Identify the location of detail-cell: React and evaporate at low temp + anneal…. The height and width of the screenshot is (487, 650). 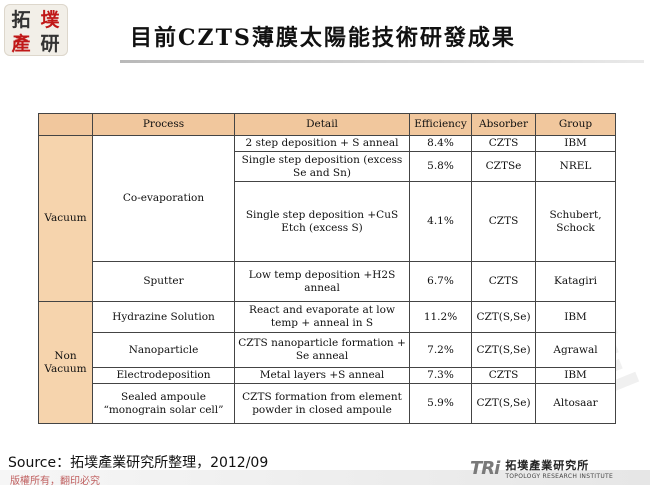
(322, 317).